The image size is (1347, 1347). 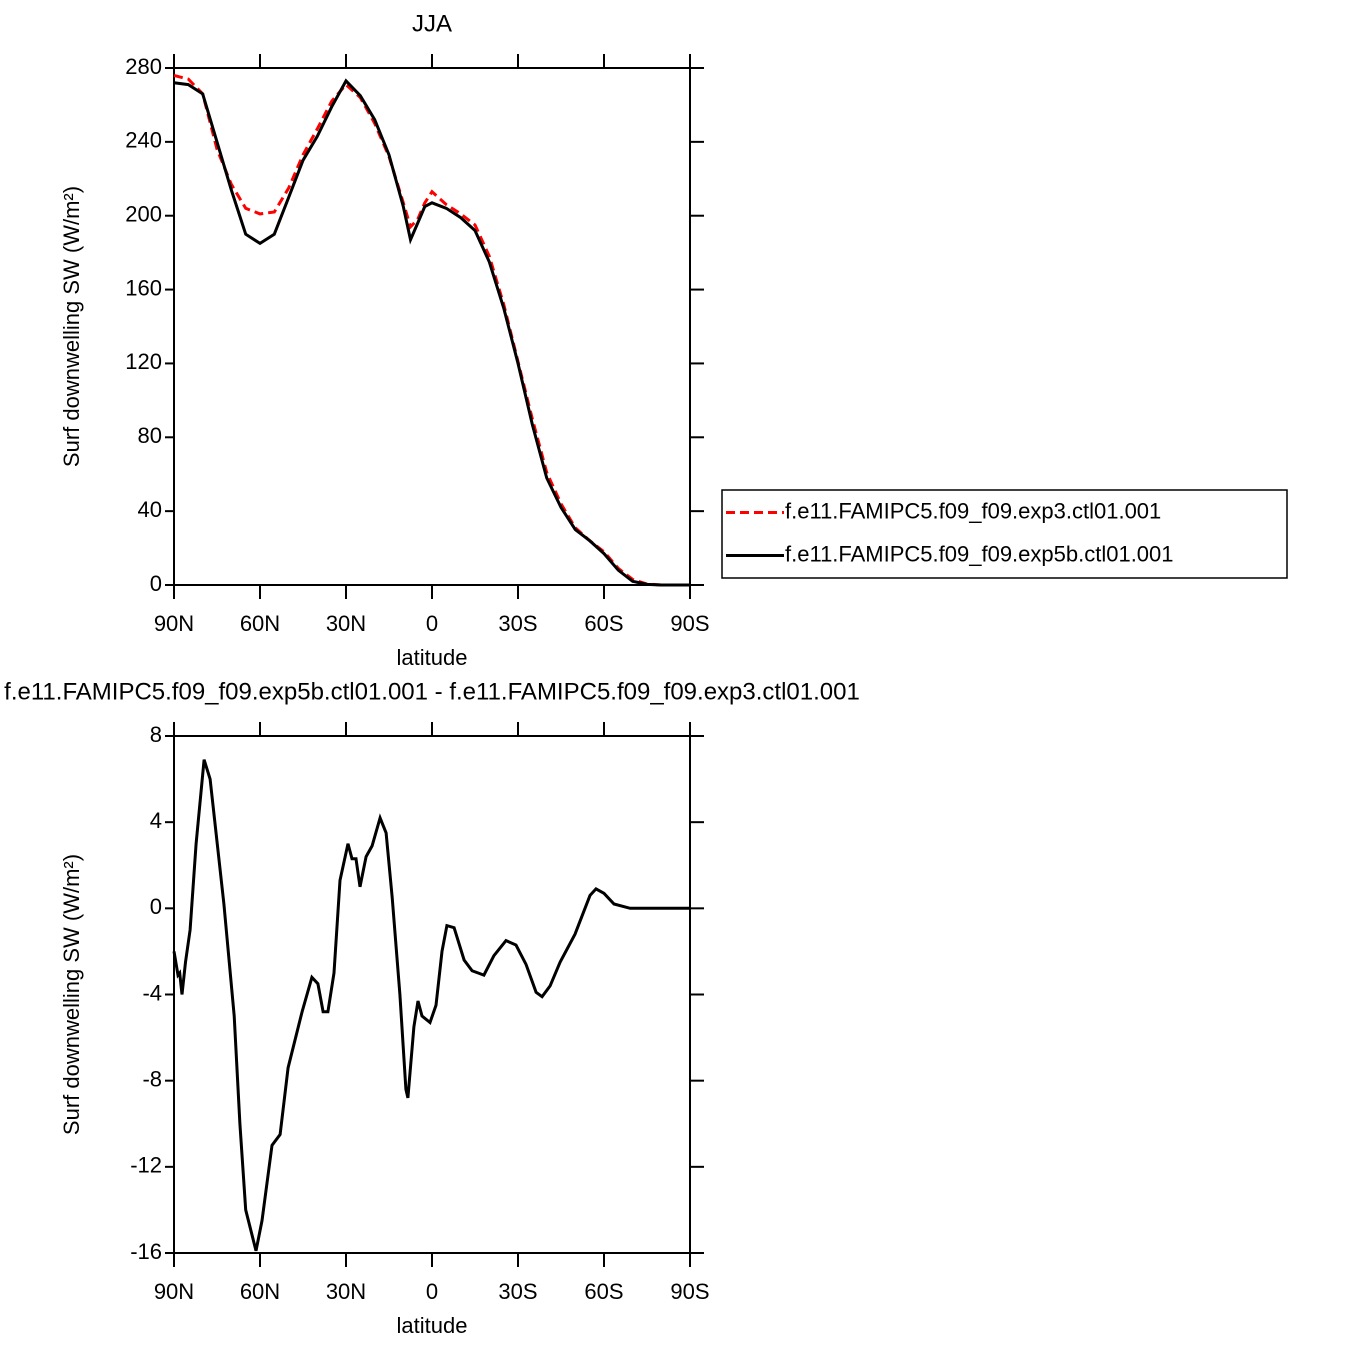 I want to click on y-tick-label: -8, so click(x=152, y=1078).